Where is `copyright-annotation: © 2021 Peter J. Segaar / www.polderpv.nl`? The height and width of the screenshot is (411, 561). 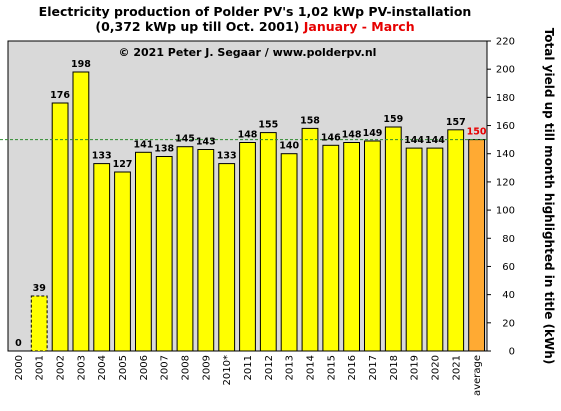 copyright-annotation: © 2021 Peter J. Segaar / www.polderpv.nl is located at coordinates (248, 52).